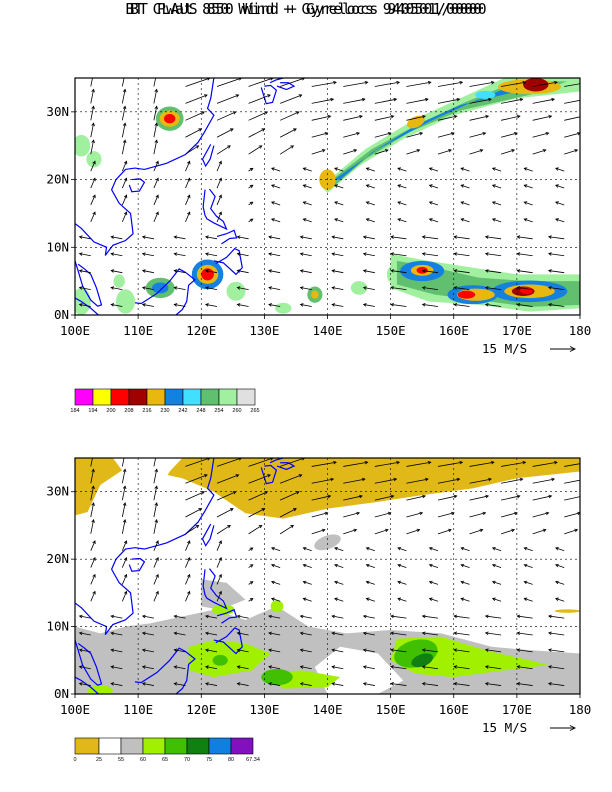  I want to click on colorbar-label: 216, so click(146, 411).